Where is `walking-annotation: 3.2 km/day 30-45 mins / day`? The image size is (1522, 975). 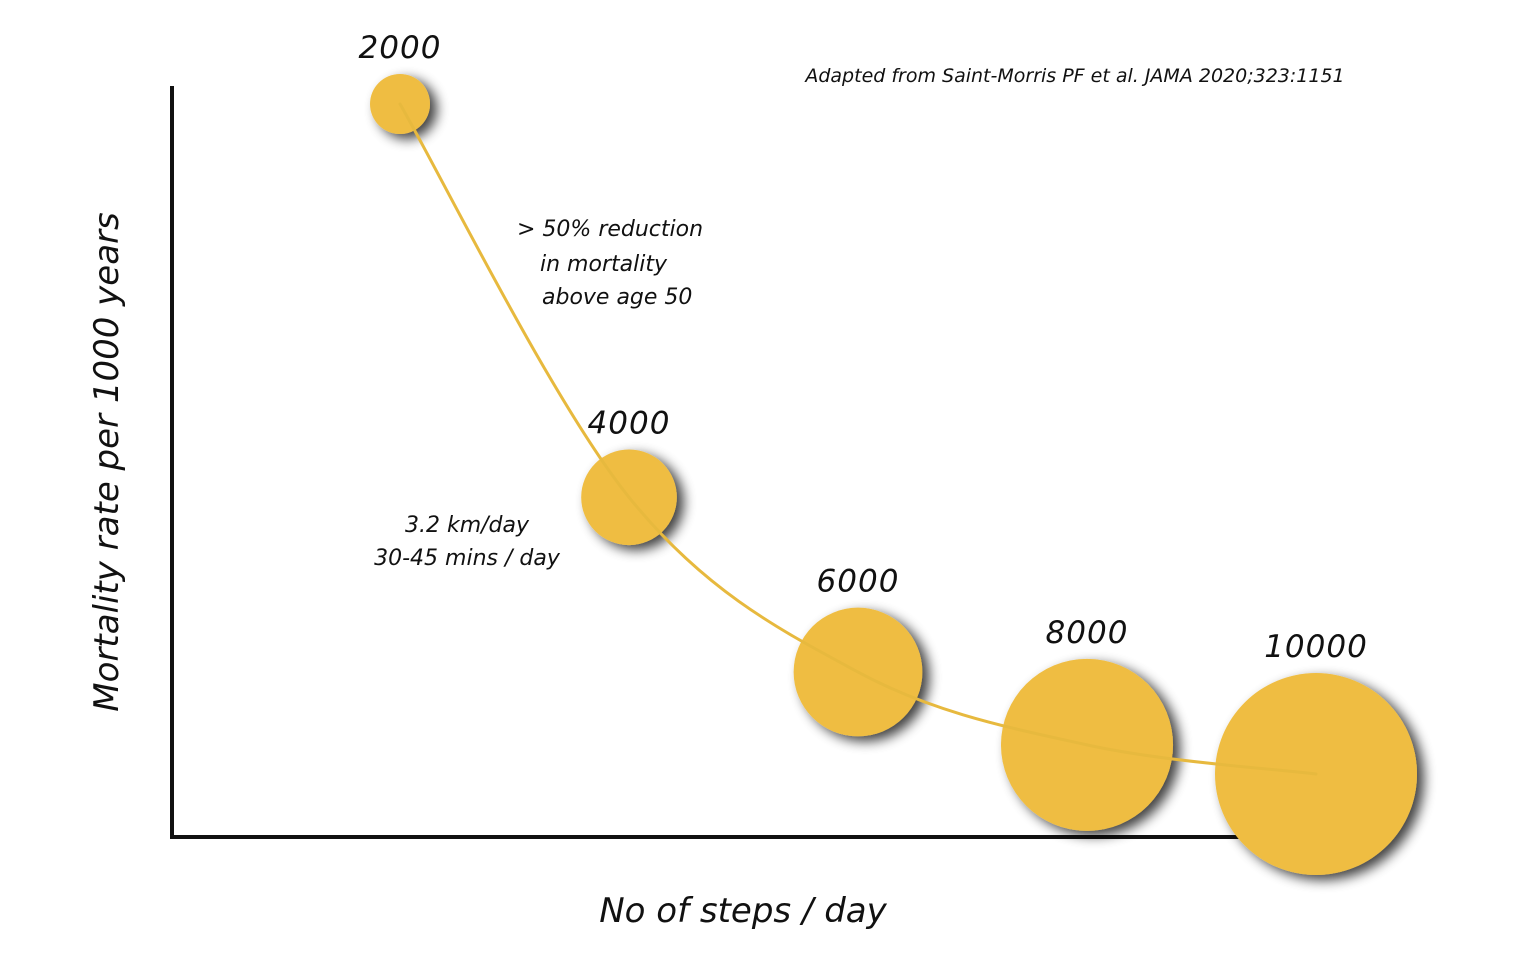
walking-annotation: 3.2 km/day 30-45 mins / day is located at coordinates (467, 542).